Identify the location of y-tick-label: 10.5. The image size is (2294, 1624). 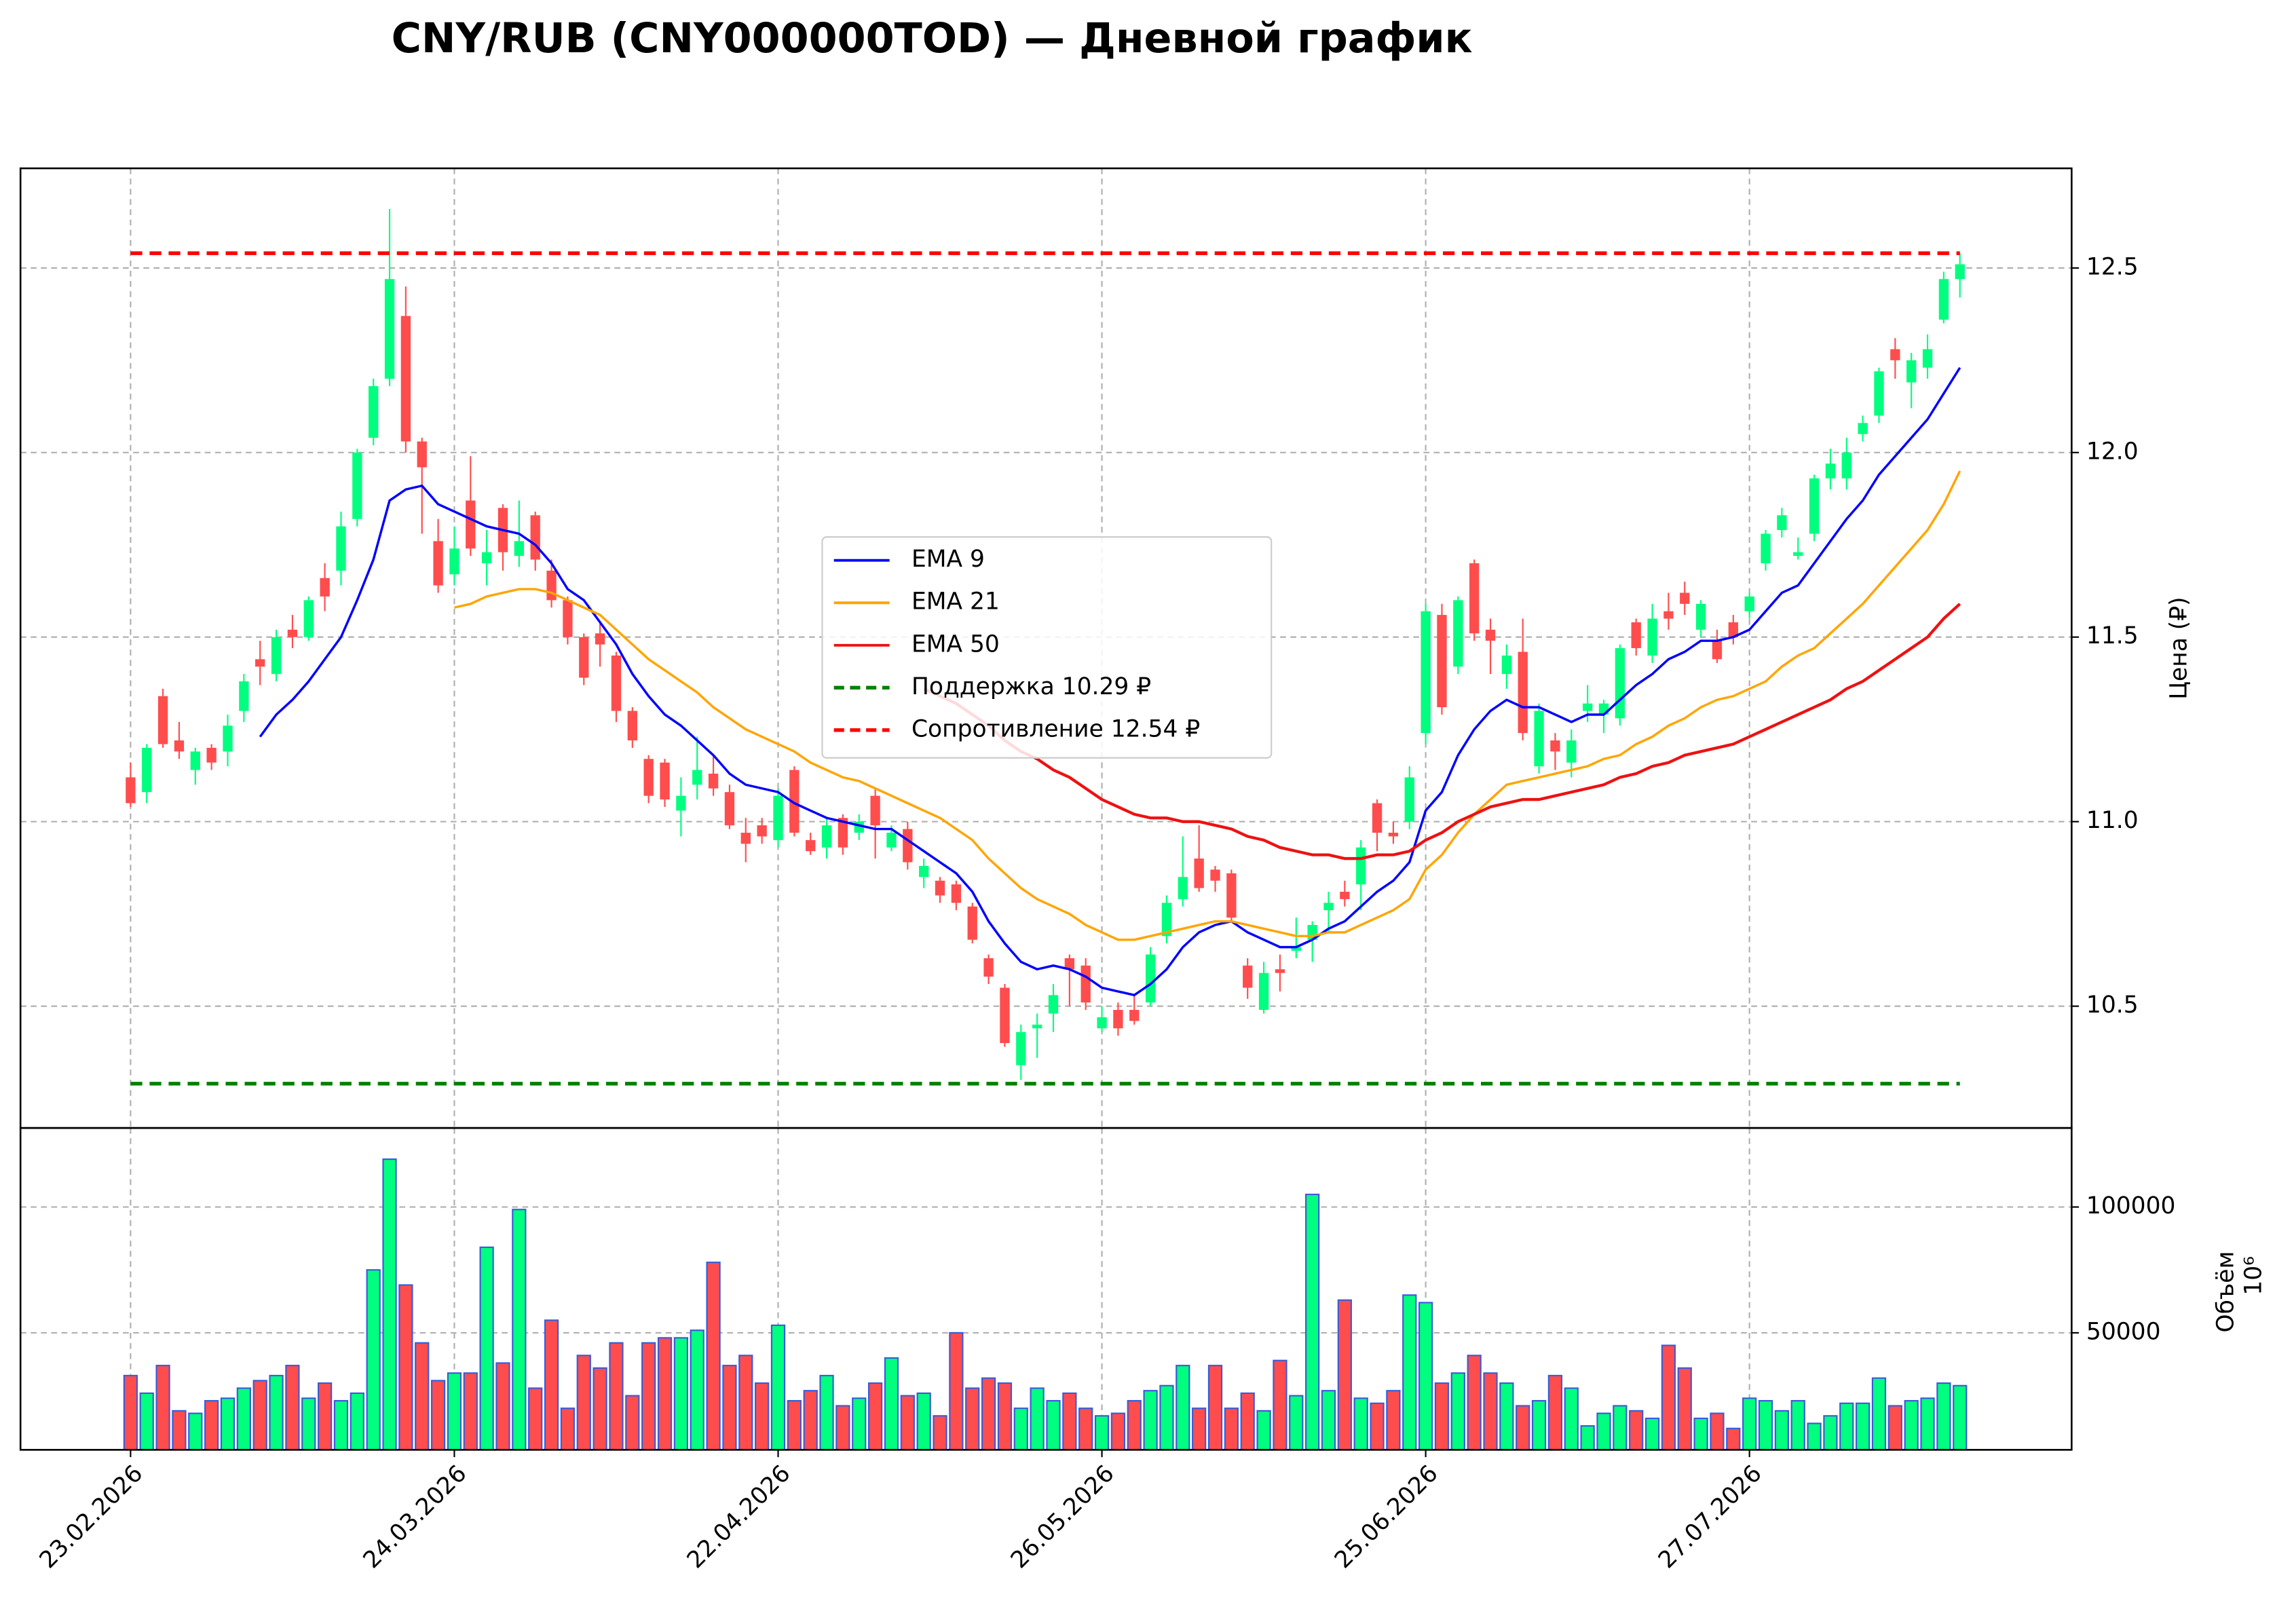
(2112, 1005).